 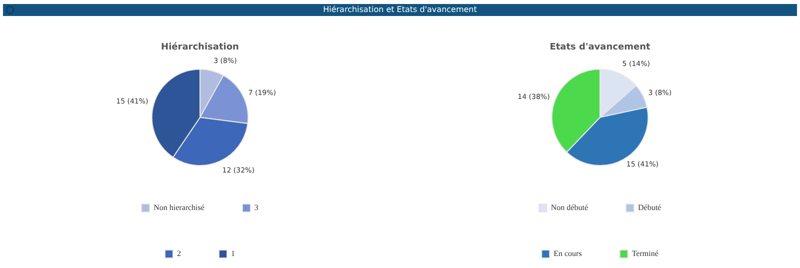 What do you see at coordinates (179, 207) in the screenshot?
I see `legend-label: Non hierarchisé` at bounding box center [179, 207].